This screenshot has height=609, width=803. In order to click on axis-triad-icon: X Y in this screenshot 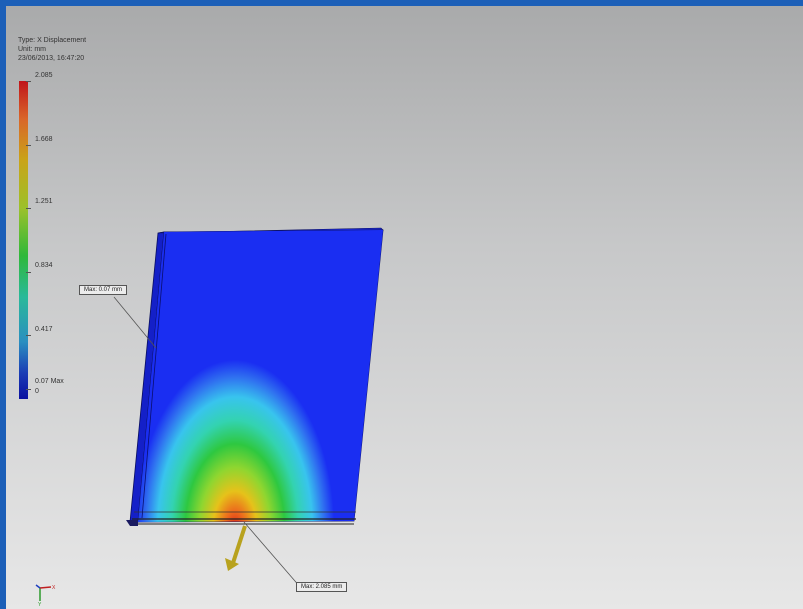, I will do `click(45, 591)`.